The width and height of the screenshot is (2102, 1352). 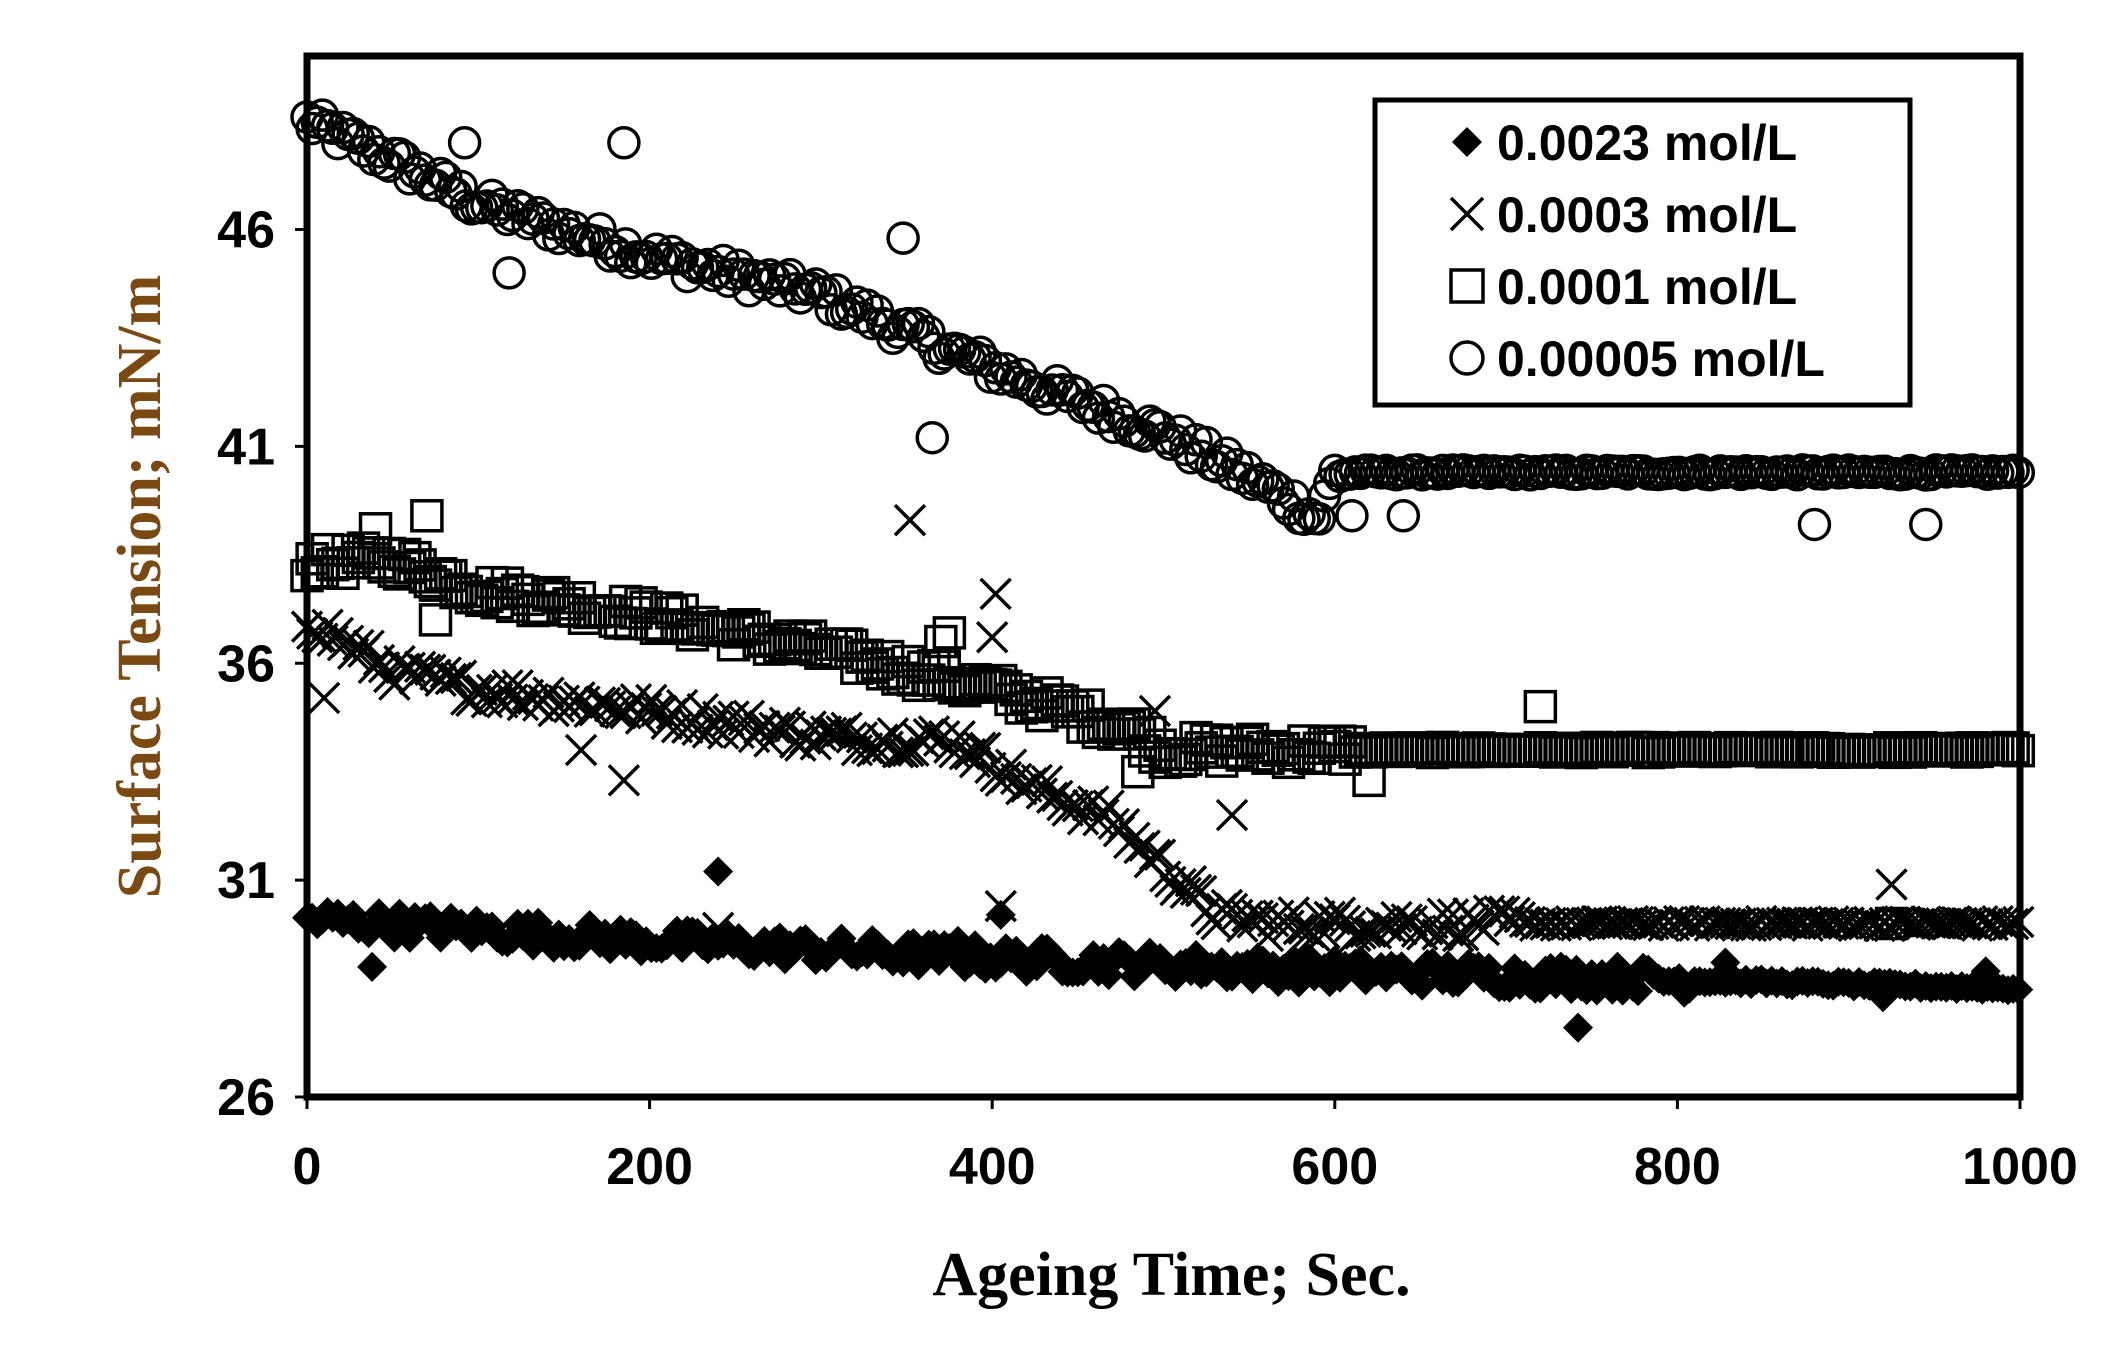 I want to click on legend-label-4: 0.00005 mol/L, so click(x=1661, y=359).